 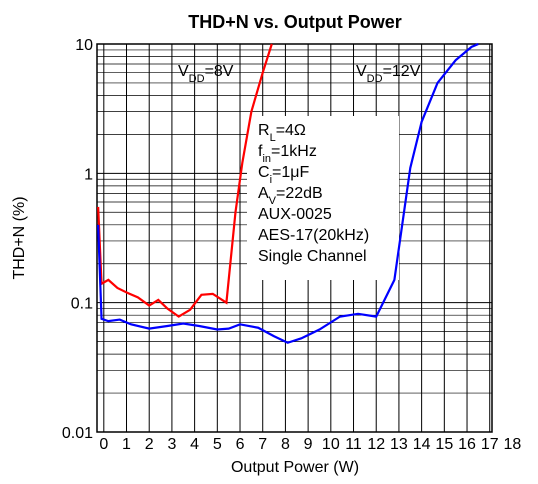 I want to click on annotation-part: =4Ω, so click(x=291, y=130).